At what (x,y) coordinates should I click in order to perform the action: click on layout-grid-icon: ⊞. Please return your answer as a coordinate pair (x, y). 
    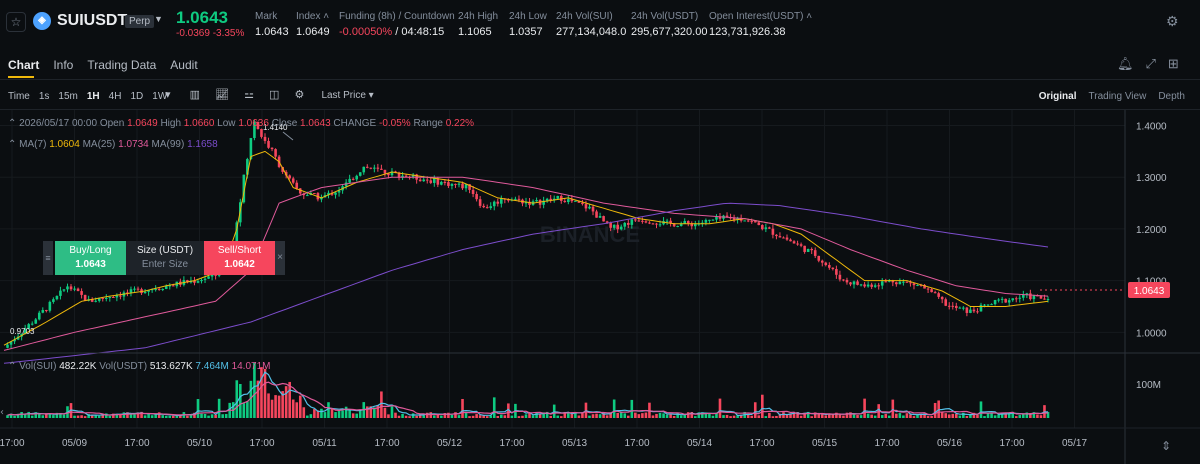
    Looking at the image, I should click on (1173, 63).